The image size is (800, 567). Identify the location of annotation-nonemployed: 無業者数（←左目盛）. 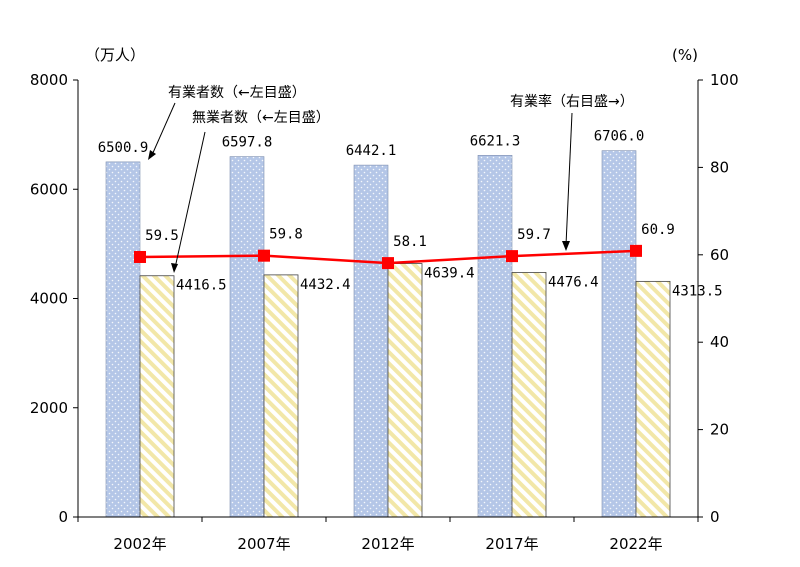
(250, 191).